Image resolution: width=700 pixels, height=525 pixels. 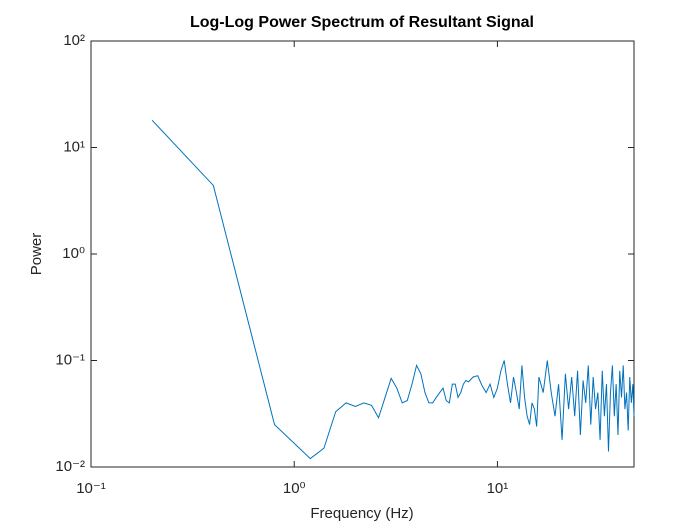 I want to click on y-tick-label: 10¹, so click(x=74, y=146).